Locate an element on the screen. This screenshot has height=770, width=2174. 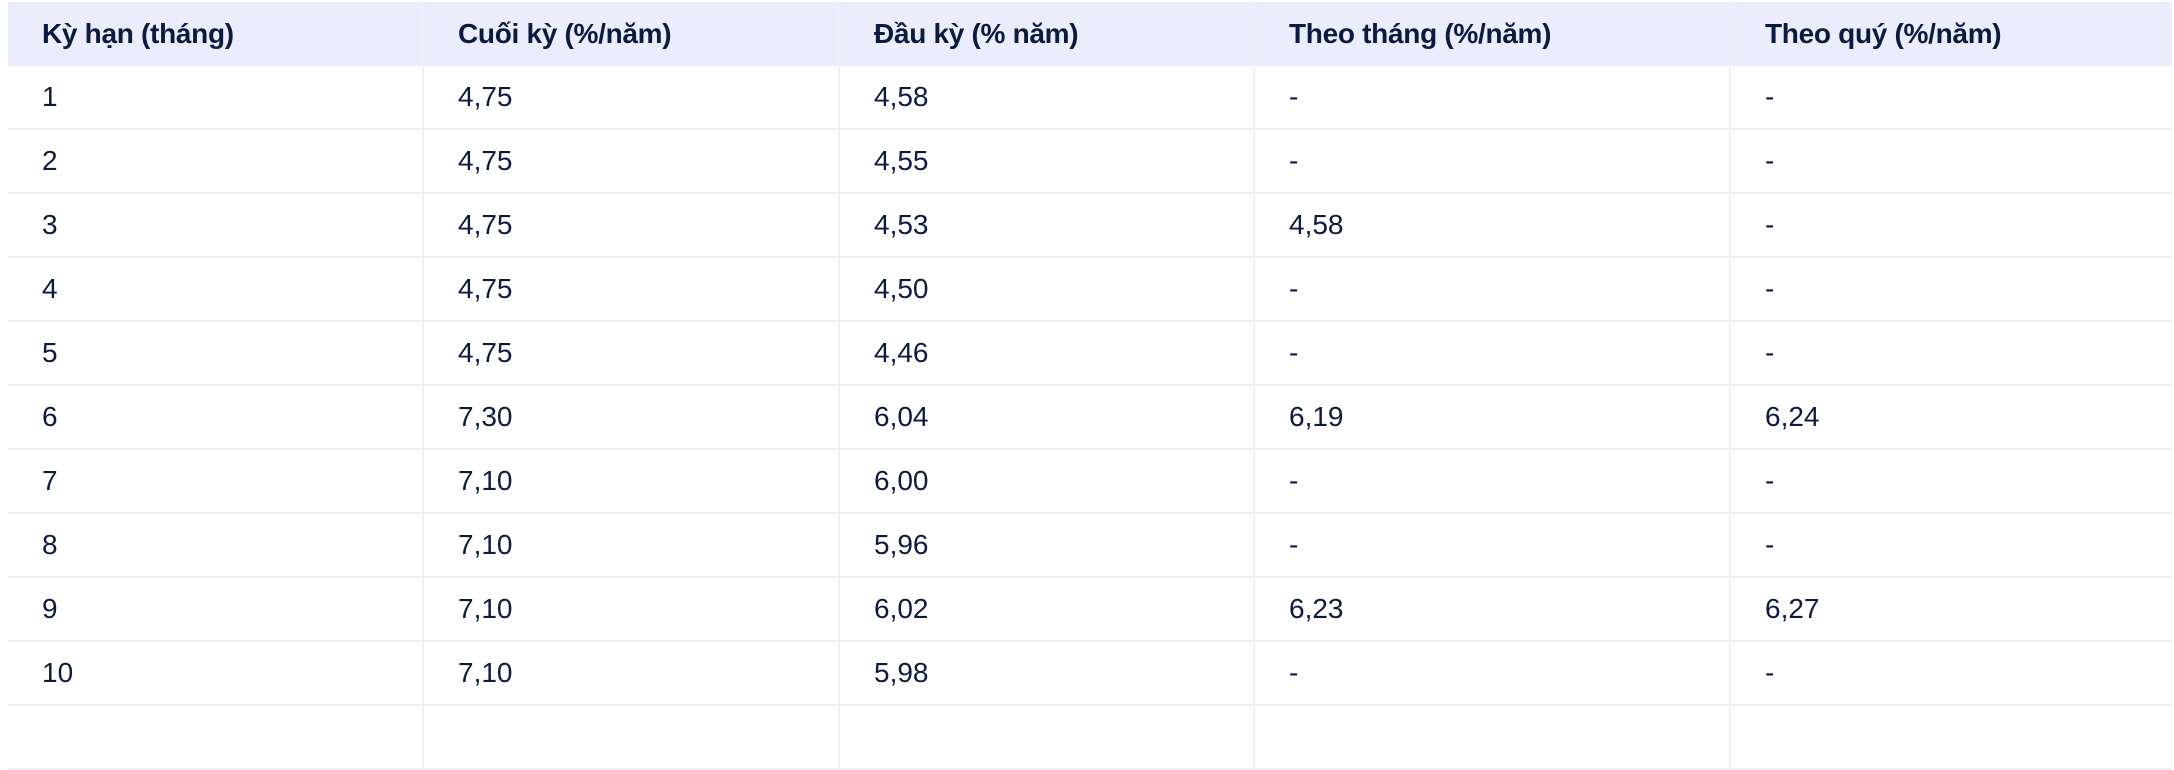
table-row: 7 7,10 6,00- - is located at coordinates (1090, 481).